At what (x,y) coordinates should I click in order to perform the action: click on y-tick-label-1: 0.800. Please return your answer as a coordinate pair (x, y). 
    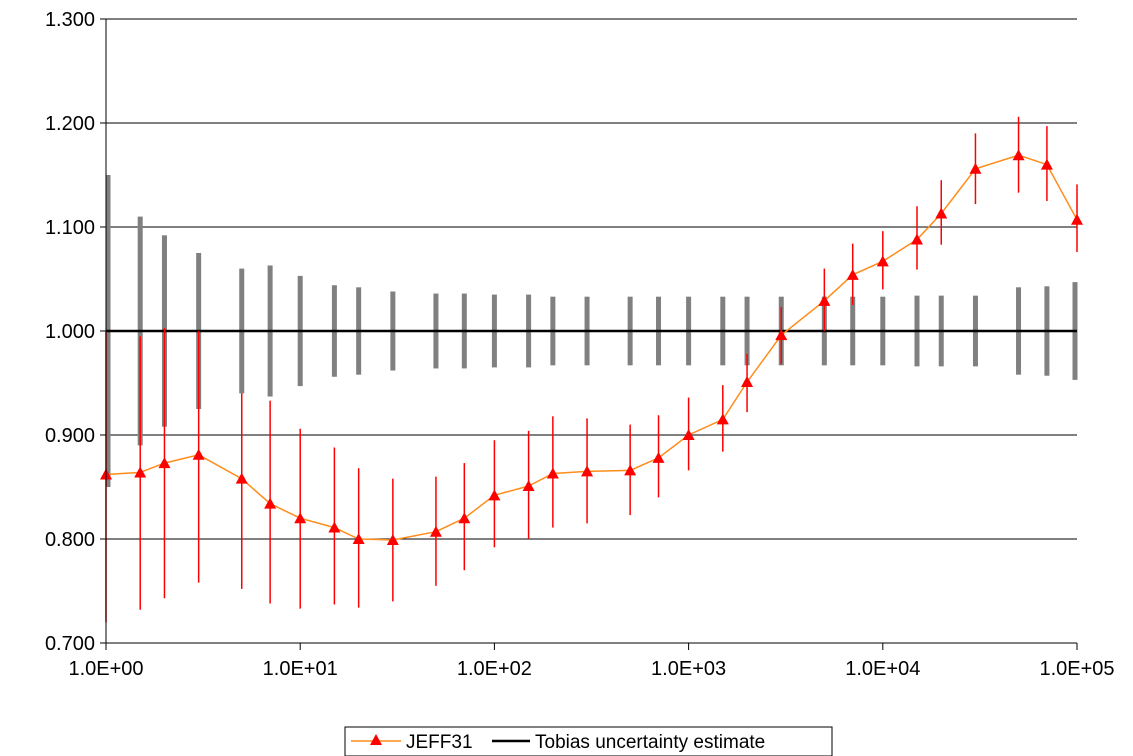
    Looking at the image, I should click on (70, 540).